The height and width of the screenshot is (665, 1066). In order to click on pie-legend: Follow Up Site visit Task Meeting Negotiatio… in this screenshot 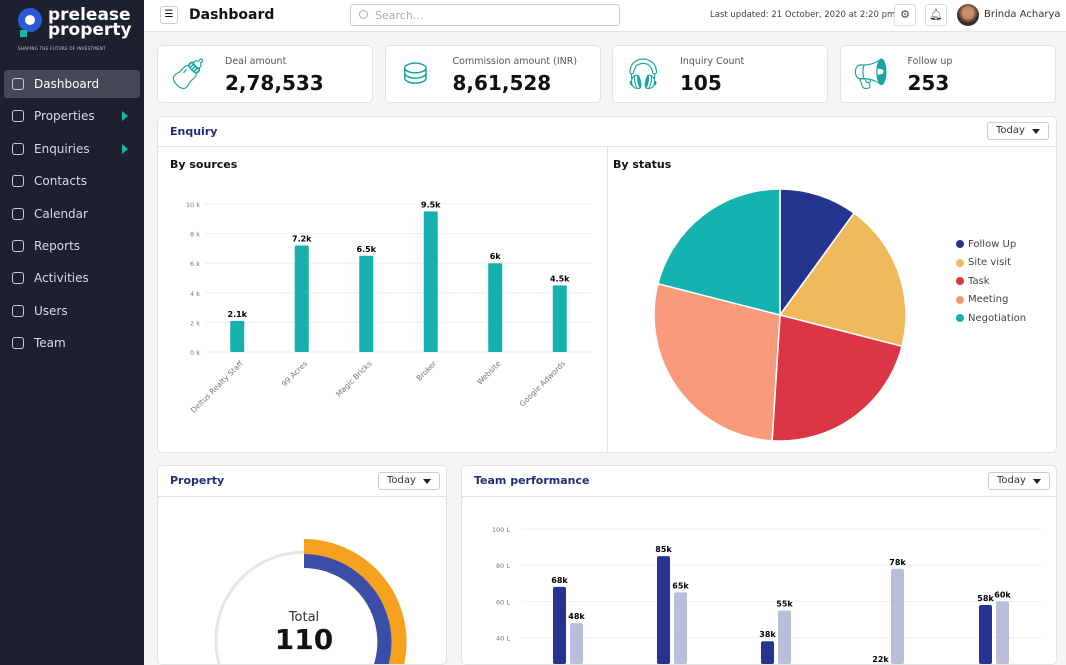, I will do `click(991, 281)`.